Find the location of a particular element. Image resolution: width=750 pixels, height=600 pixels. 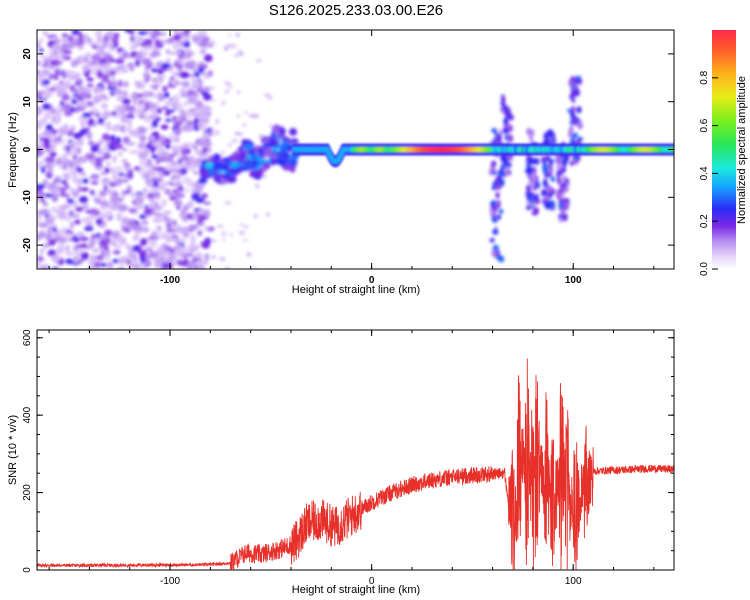

colorbar-ticks: 0.0 0.2 0.4 0.6 0.8 is located at coordinates (708, 173).